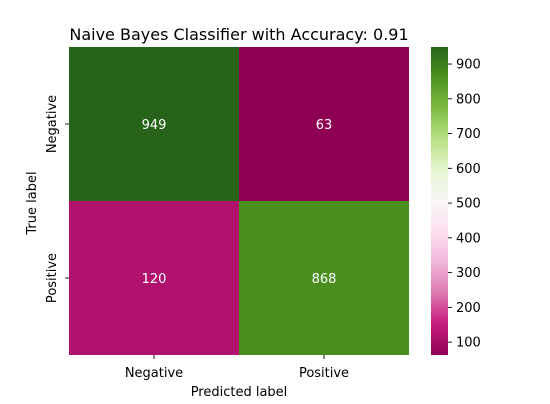  What do you see at coordinates (468, 238) in the screenshot?
I see `colorbar-tick-label: 400` at bounding box center [468, 238].